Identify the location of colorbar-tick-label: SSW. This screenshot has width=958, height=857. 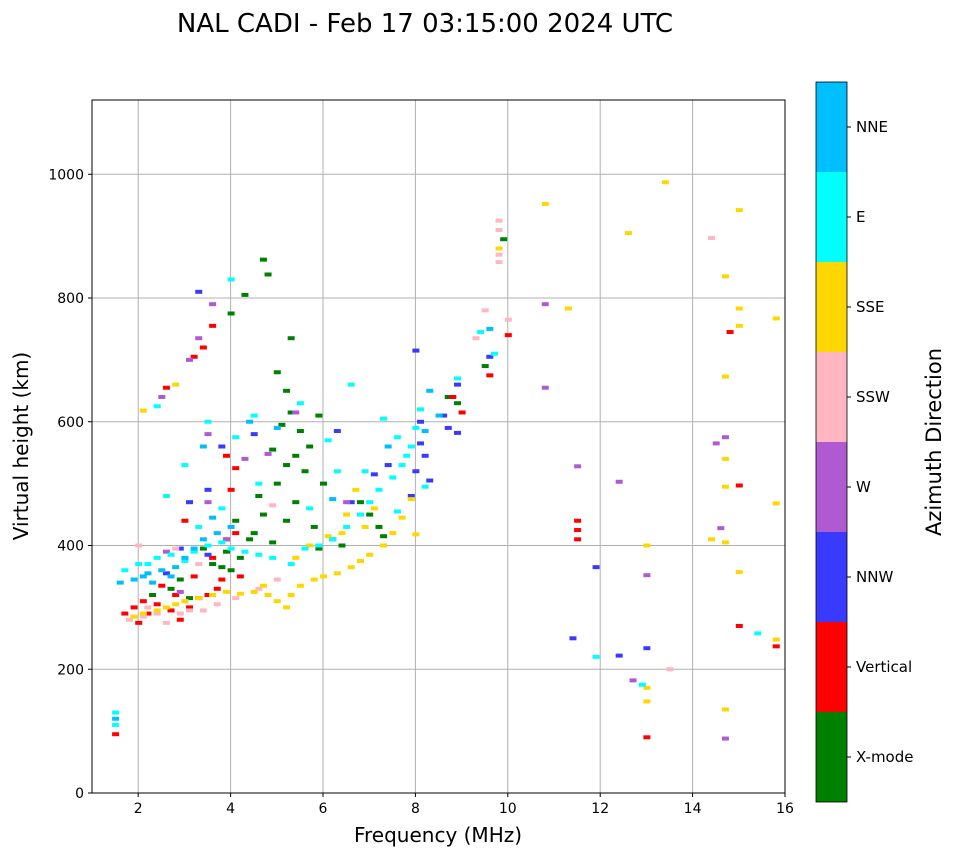
(873, 397).